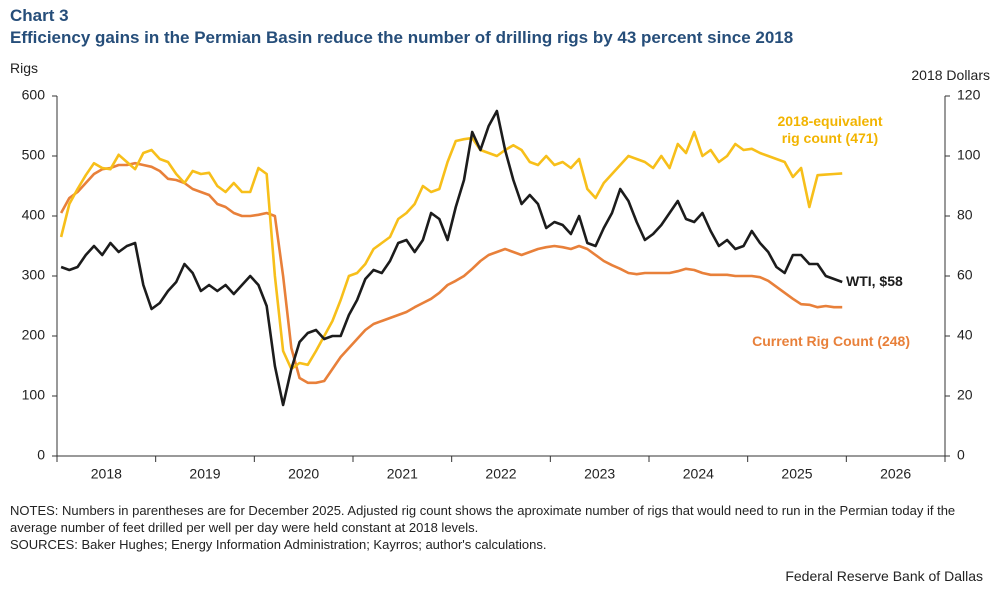 This screenshot has height=589, width=997. Describe the element at coordinates (106, 474) in the screenshot. I see `x-tick-label: 2018` at that location.